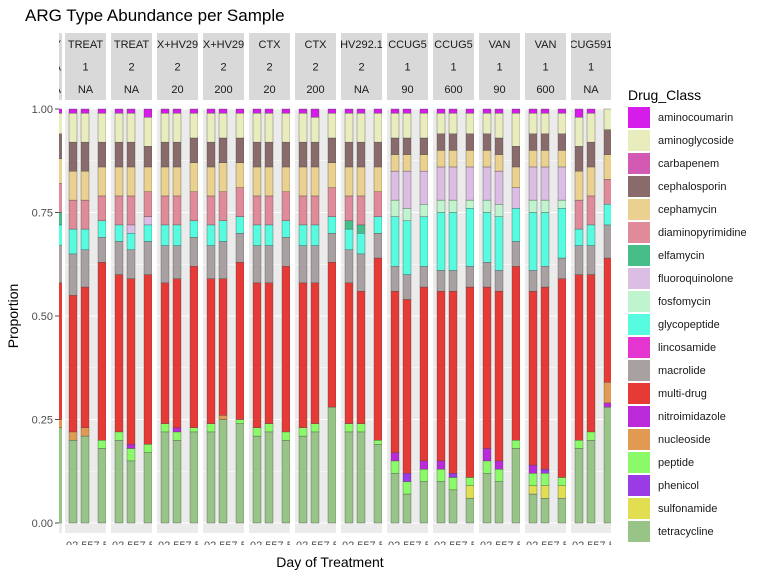  What do you see at coordinates (271, 292) in the screenshot?
I see `facet-panel: CTX 2 20 02.557.5` at bounding box center [271, 292].